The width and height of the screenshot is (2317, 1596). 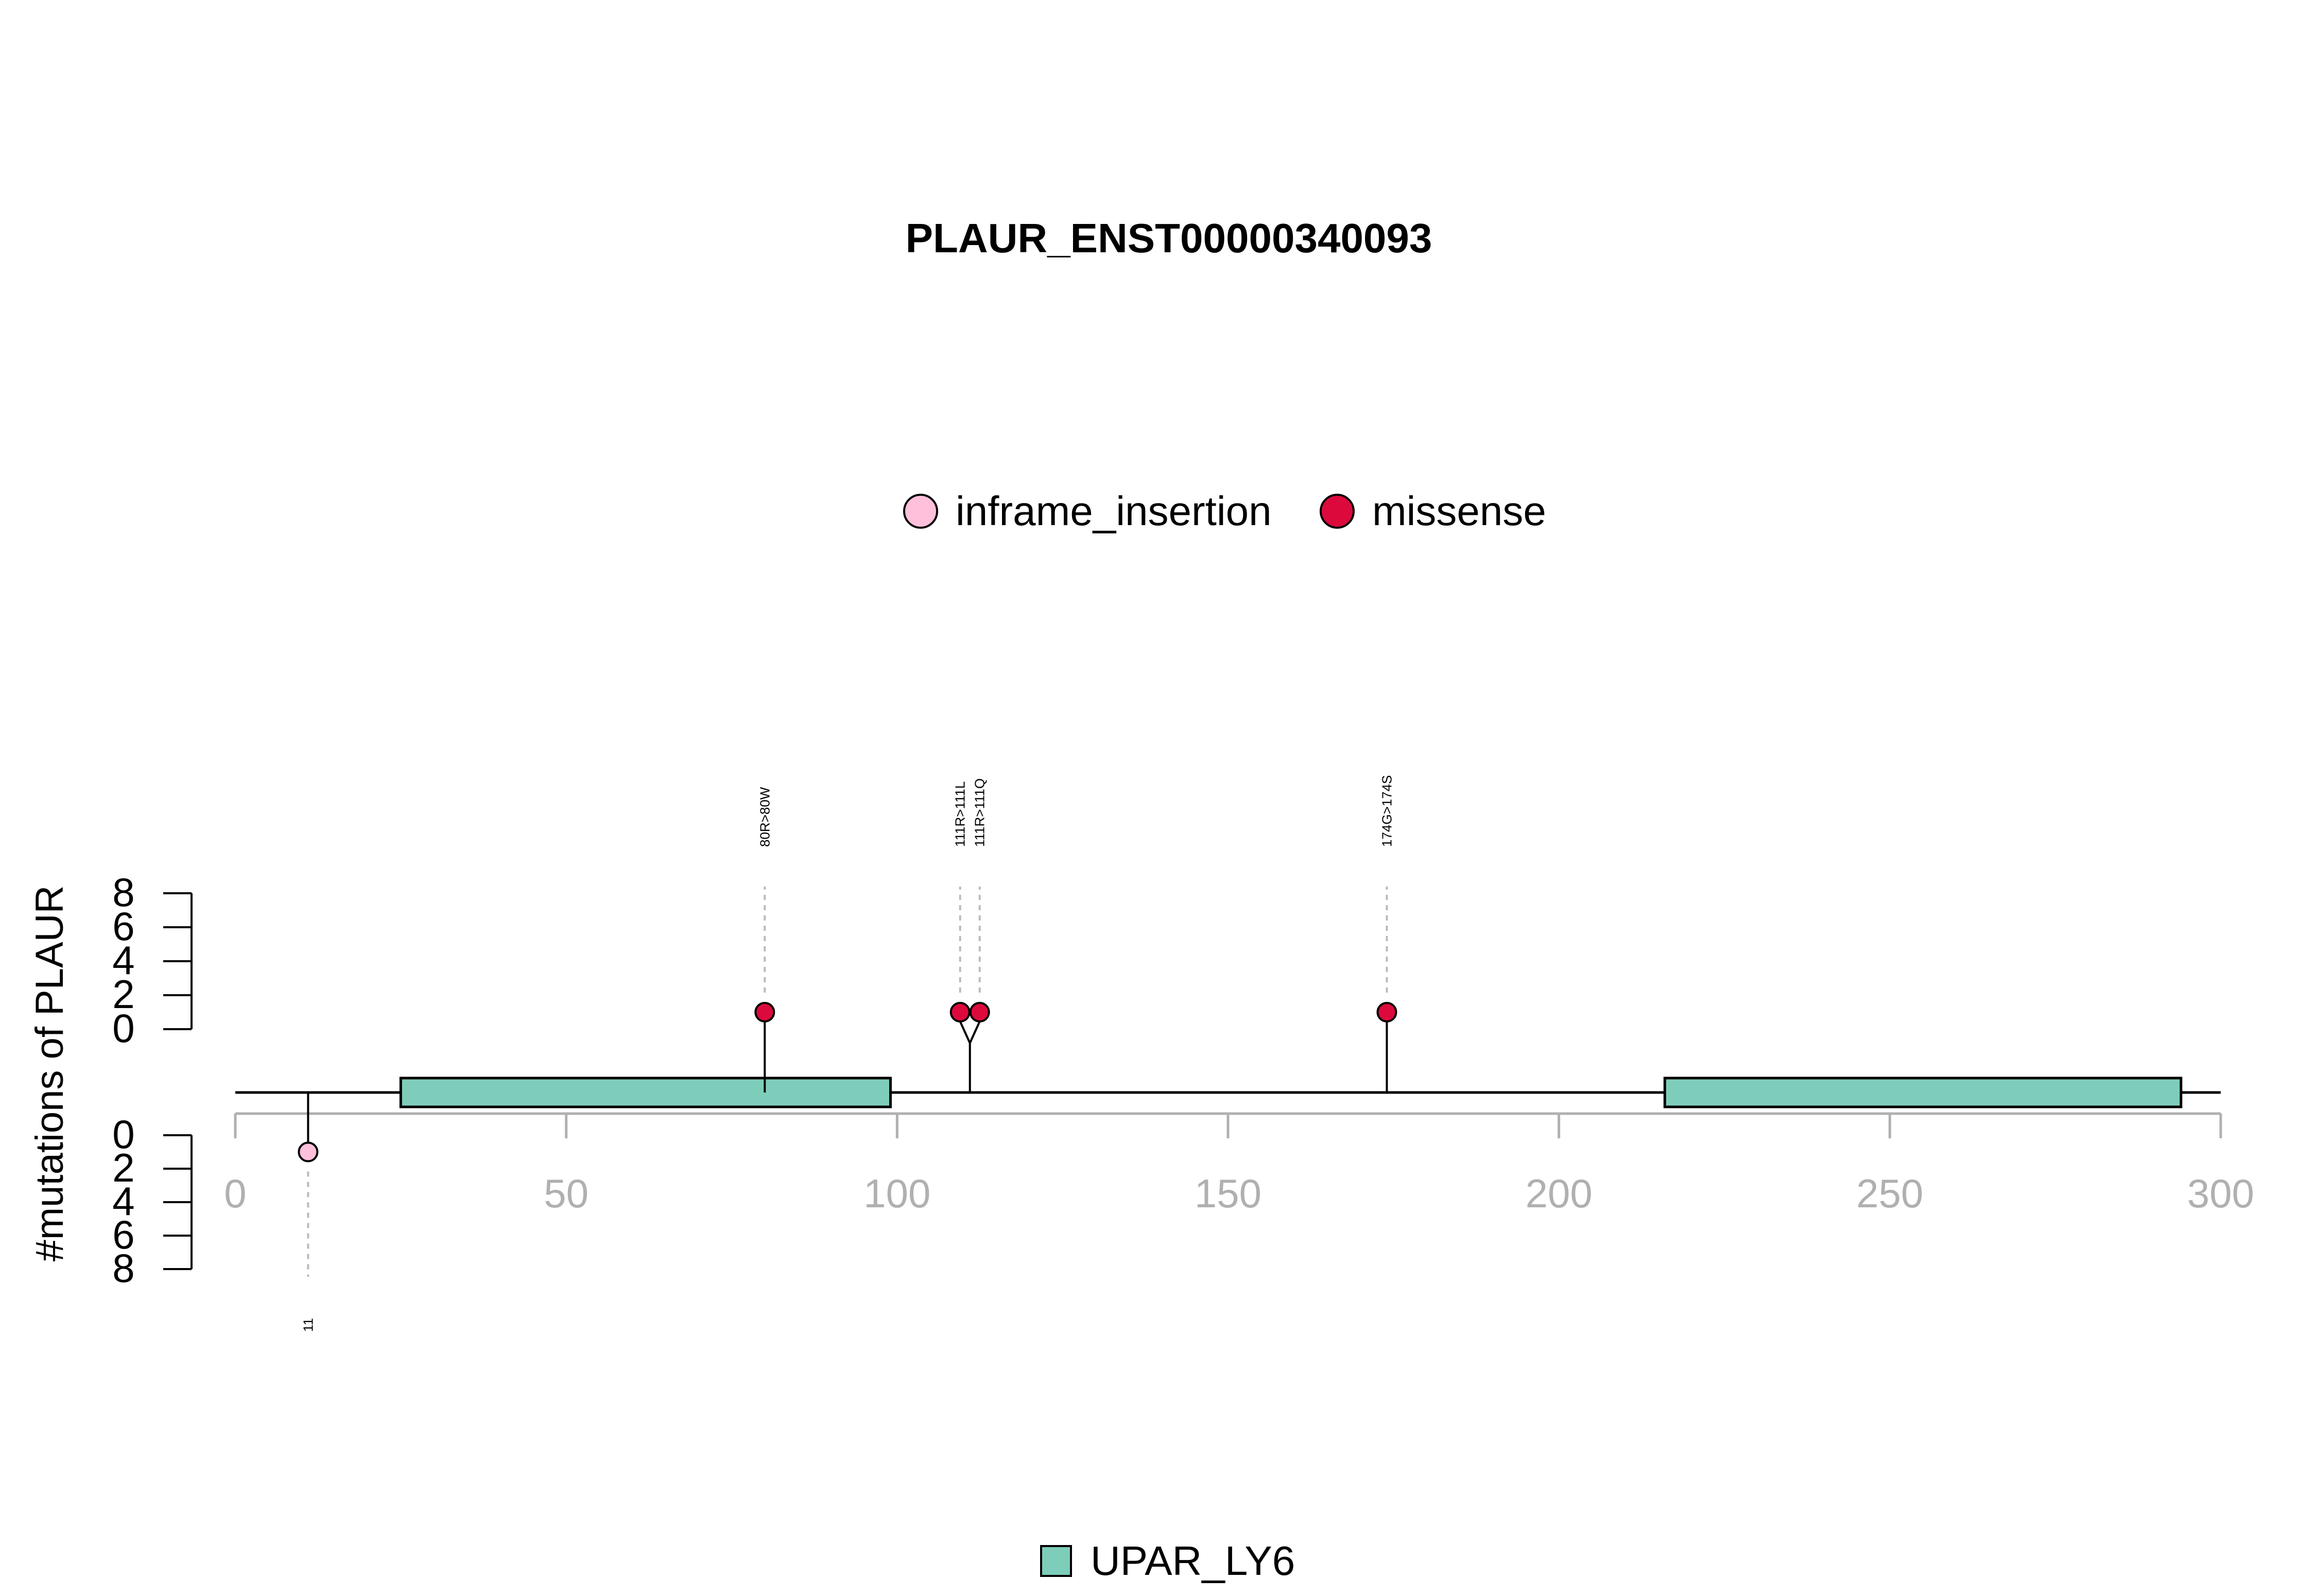 I want to click on y-tick-label-bottom: 0, so click(x=123, y=1134).